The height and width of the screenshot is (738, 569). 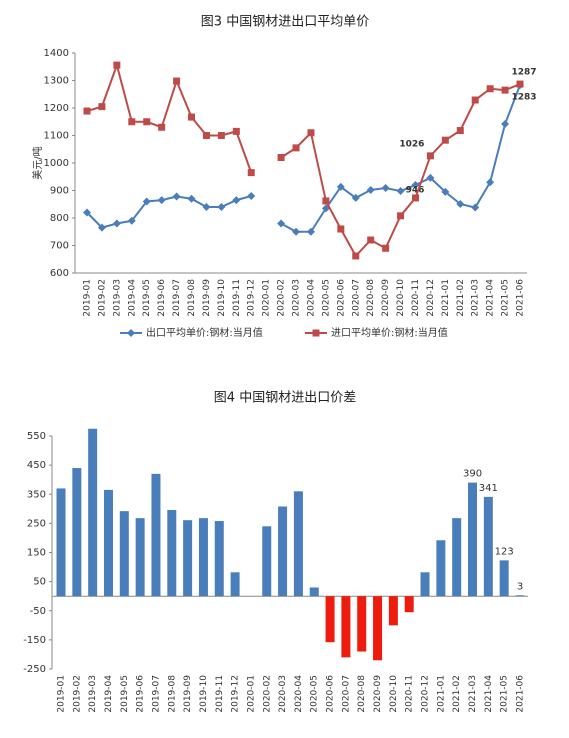 I want to click on x-tick-label: 2021-03, so click(x=476, y=298).